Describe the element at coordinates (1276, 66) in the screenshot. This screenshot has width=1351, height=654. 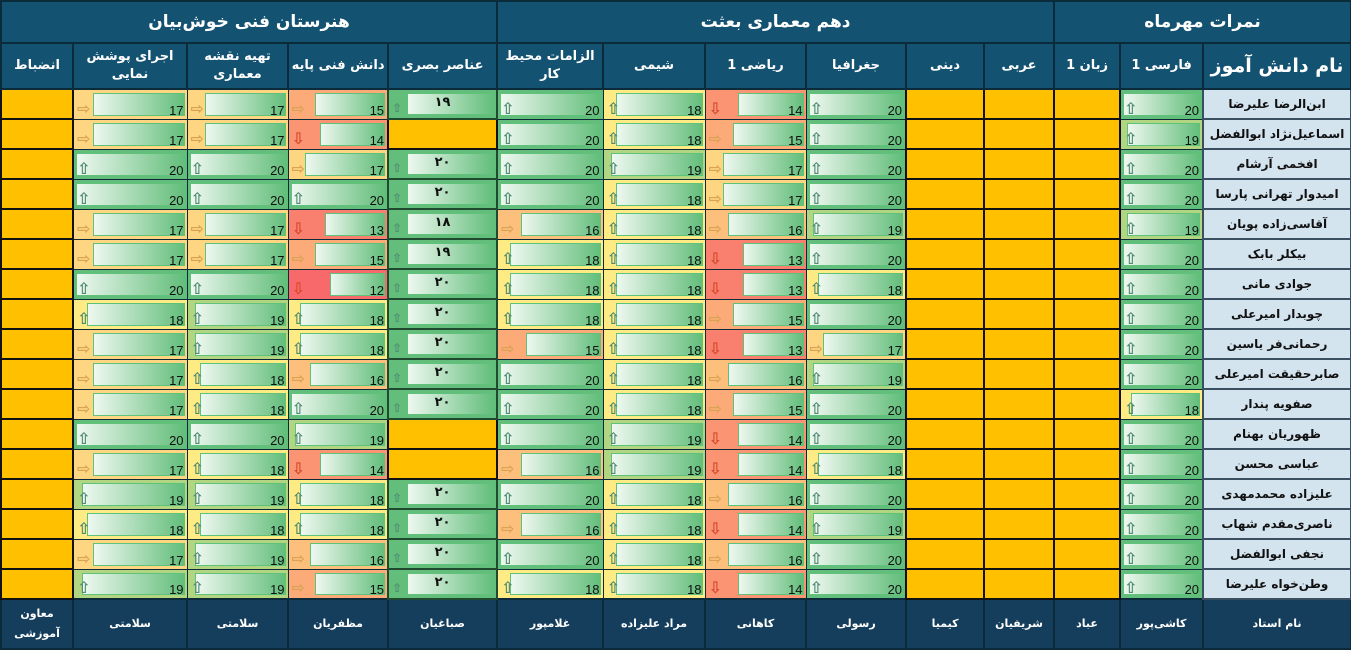
I see `column-header: نام دانش آموز` at that location.